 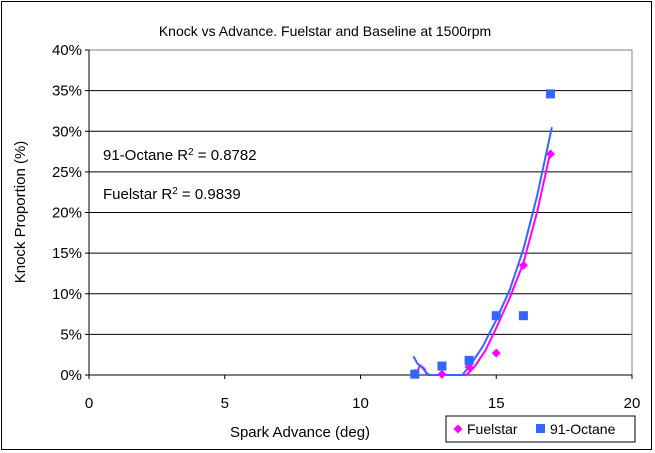 I want to click on data-points, so click(x=483, y=234).